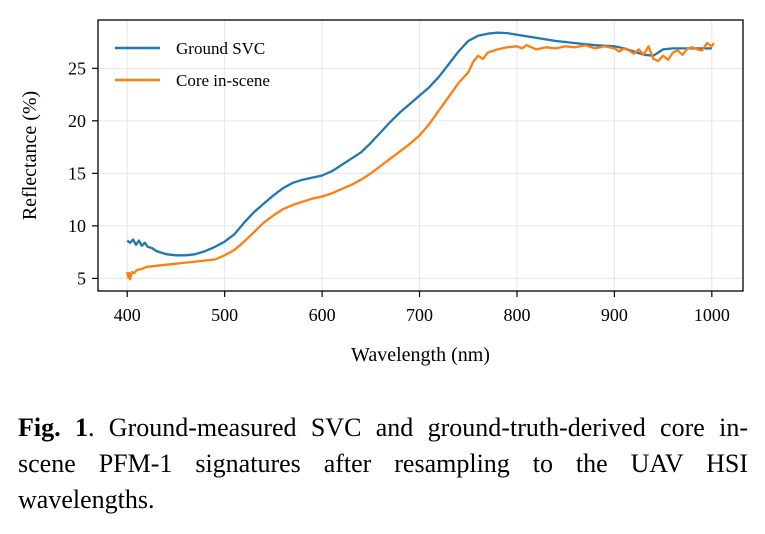 The image size is (765, 534). Describe the element at coordinates (77, 226) in the screenshot. I see `y-tick-label: 10` at that location.